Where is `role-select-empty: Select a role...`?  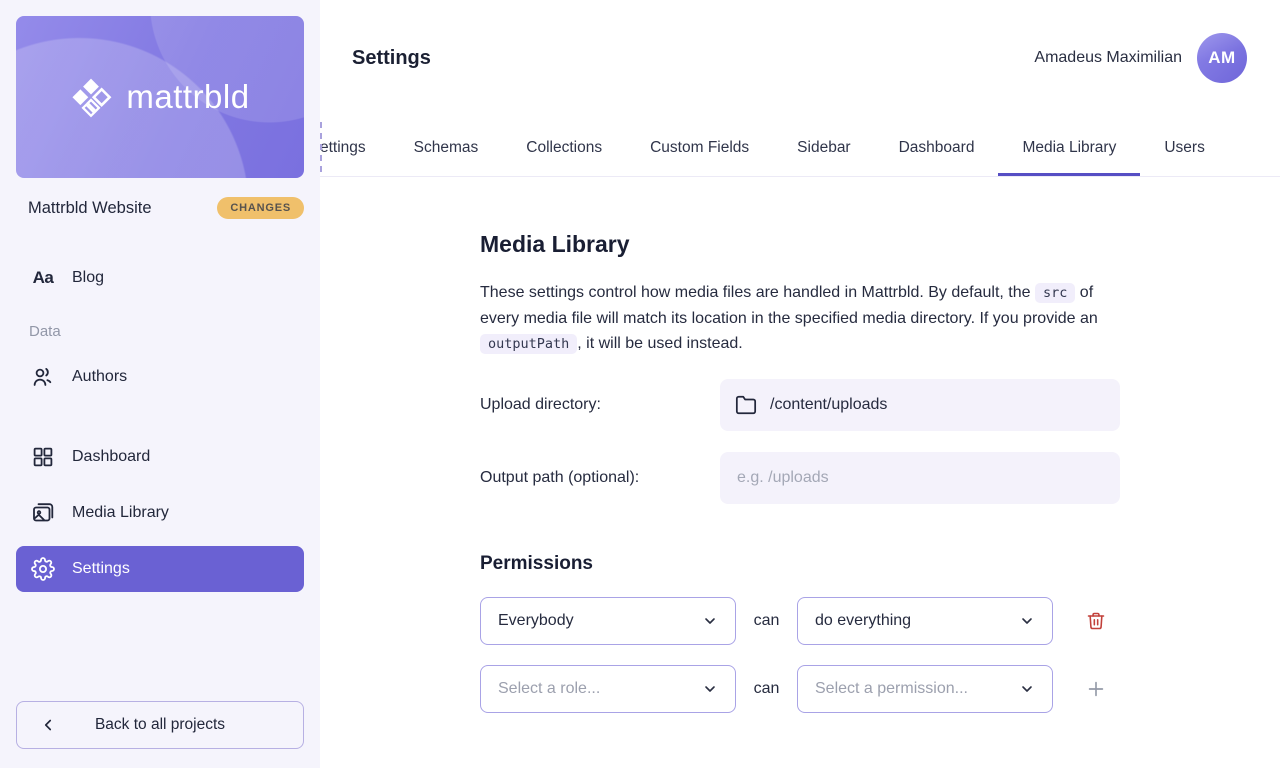 role-select-empty: Select a role... is located at coordinates (608, 689).